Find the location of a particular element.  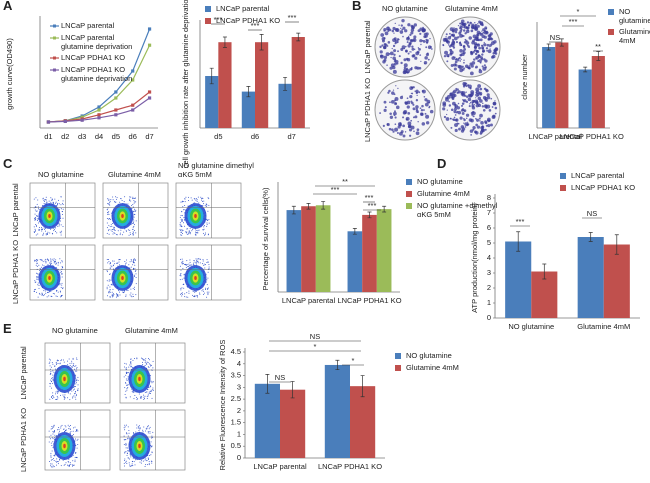

y-tick-label: 4 is located at coordinates (239, 363).